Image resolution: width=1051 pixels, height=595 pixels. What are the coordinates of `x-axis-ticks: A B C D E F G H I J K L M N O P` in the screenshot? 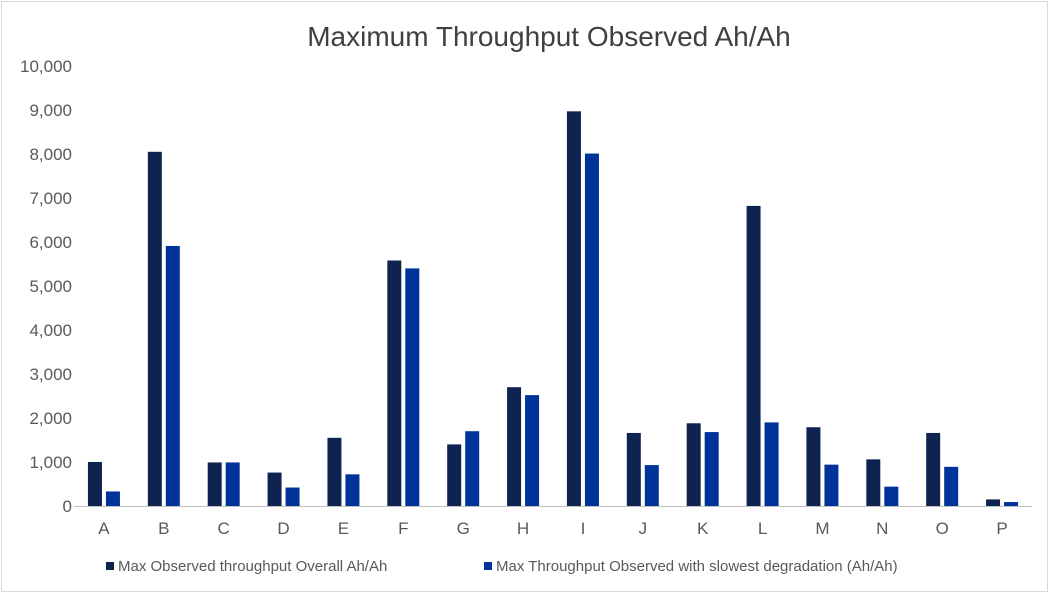 It's located at (552, 528).